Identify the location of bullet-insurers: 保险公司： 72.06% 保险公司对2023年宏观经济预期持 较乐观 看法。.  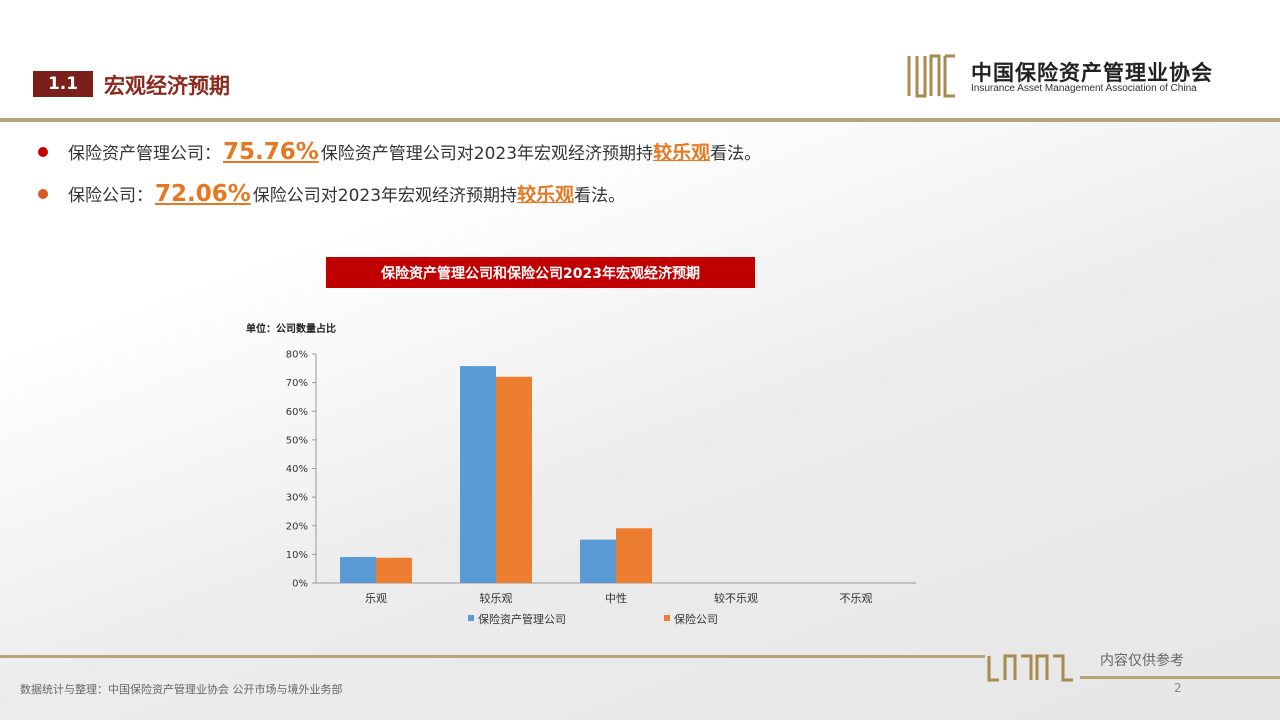
(638, 201).